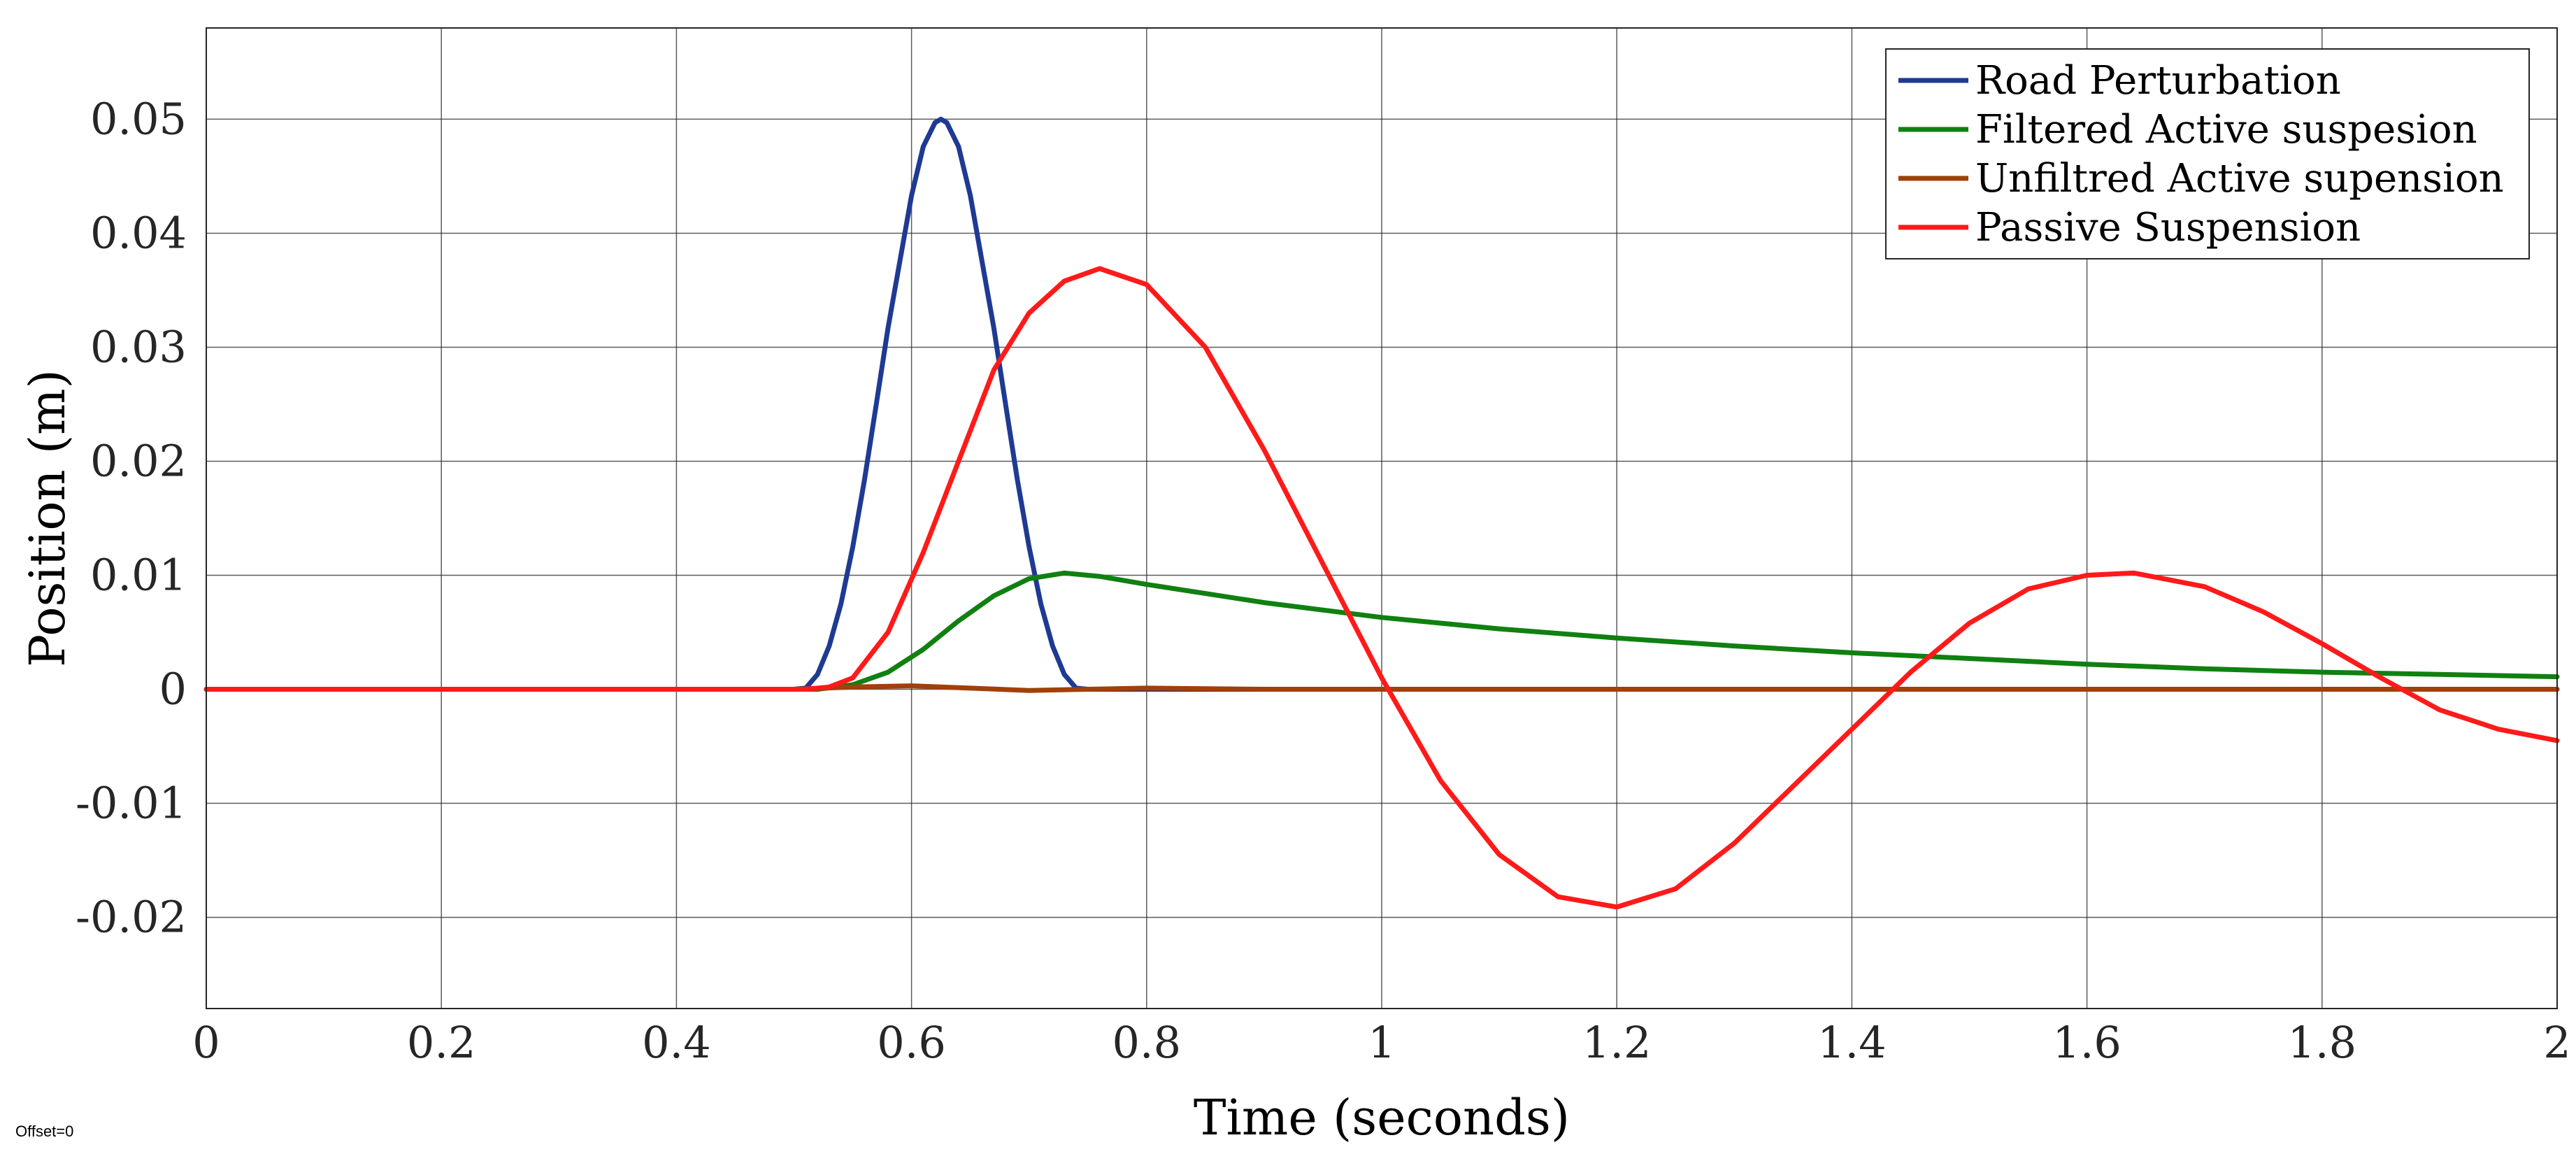 Image resolution: width=2576 pixels, height=1161 pixels. Describe the element at coordinates (131, 917) in the screenshot. I see `y-tick-label: -0.02` at that location.